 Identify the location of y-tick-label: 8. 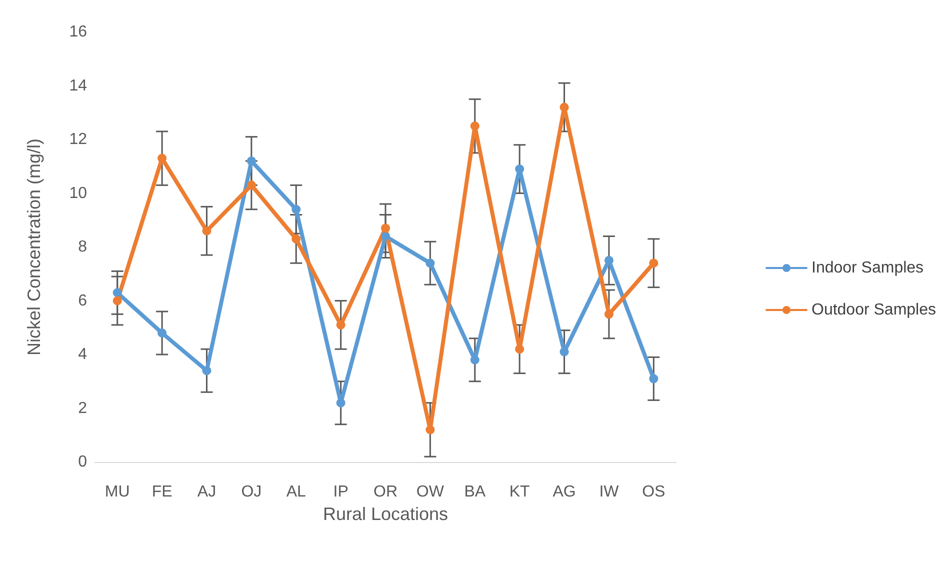
(83, 247).